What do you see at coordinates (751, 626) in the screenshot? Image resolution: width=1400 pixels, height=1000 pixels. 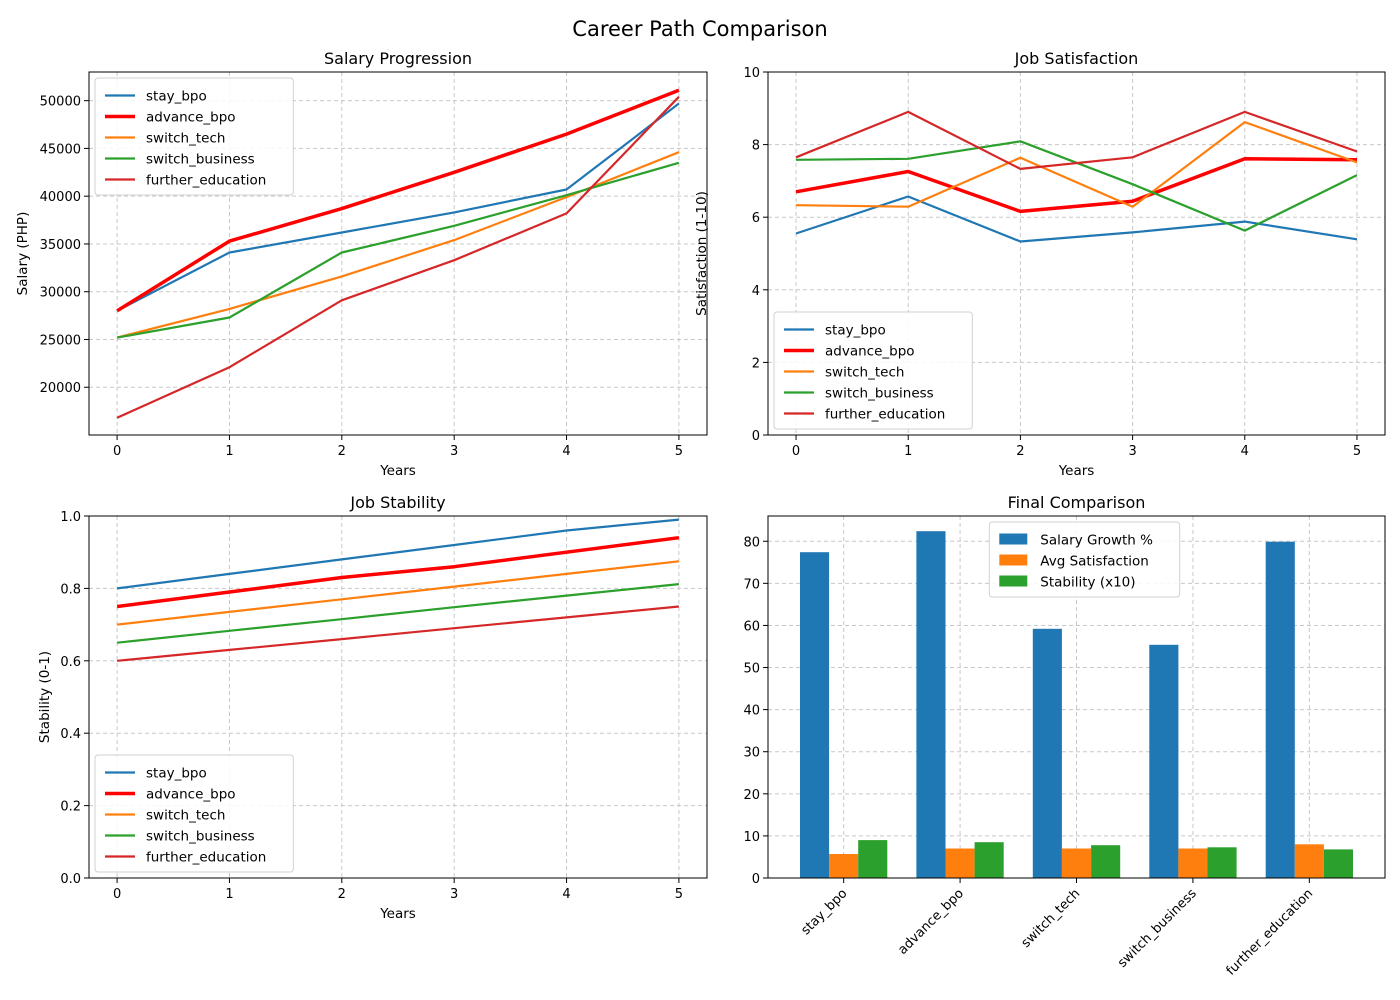 I see `y-tick-label: 60` at bounding box center [751, 626].